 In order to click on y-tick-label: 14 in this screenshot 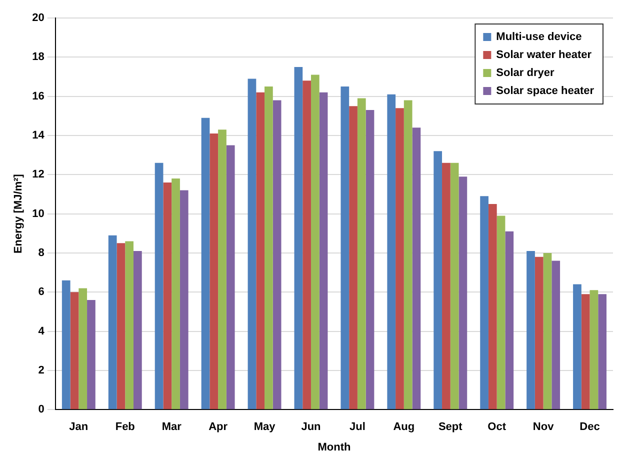, I will do `click(39, 136)`.